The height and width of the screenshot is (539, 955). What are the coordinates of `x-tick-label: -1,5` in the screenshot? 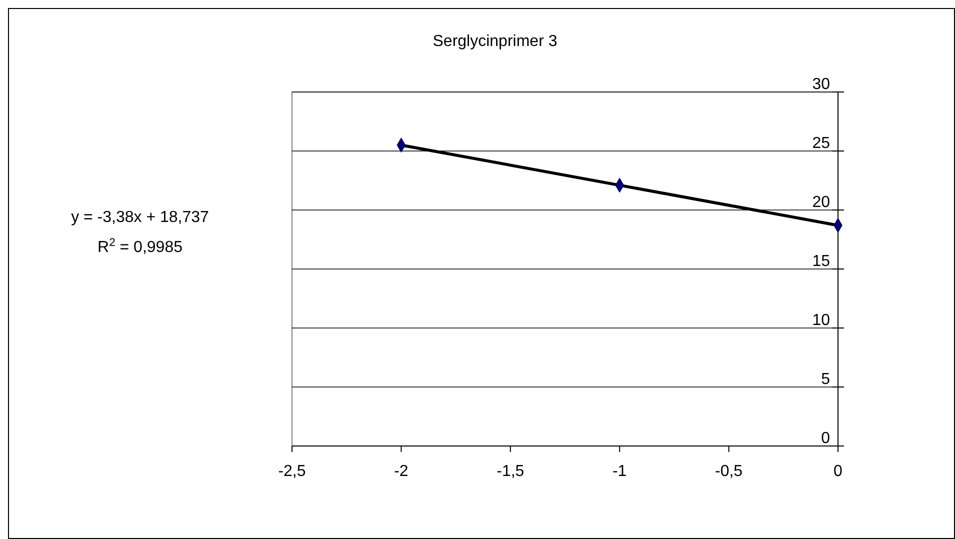 It's located at (510, 471).